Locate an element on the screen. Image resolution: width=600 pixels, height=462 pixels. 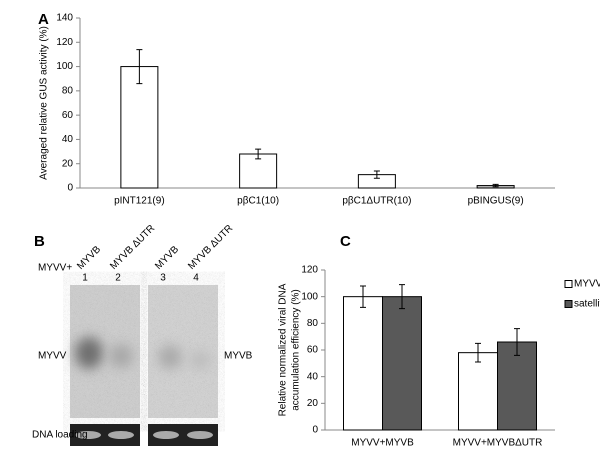
x-tick-label: pINT121(9) is located at coordinates (139, 201).